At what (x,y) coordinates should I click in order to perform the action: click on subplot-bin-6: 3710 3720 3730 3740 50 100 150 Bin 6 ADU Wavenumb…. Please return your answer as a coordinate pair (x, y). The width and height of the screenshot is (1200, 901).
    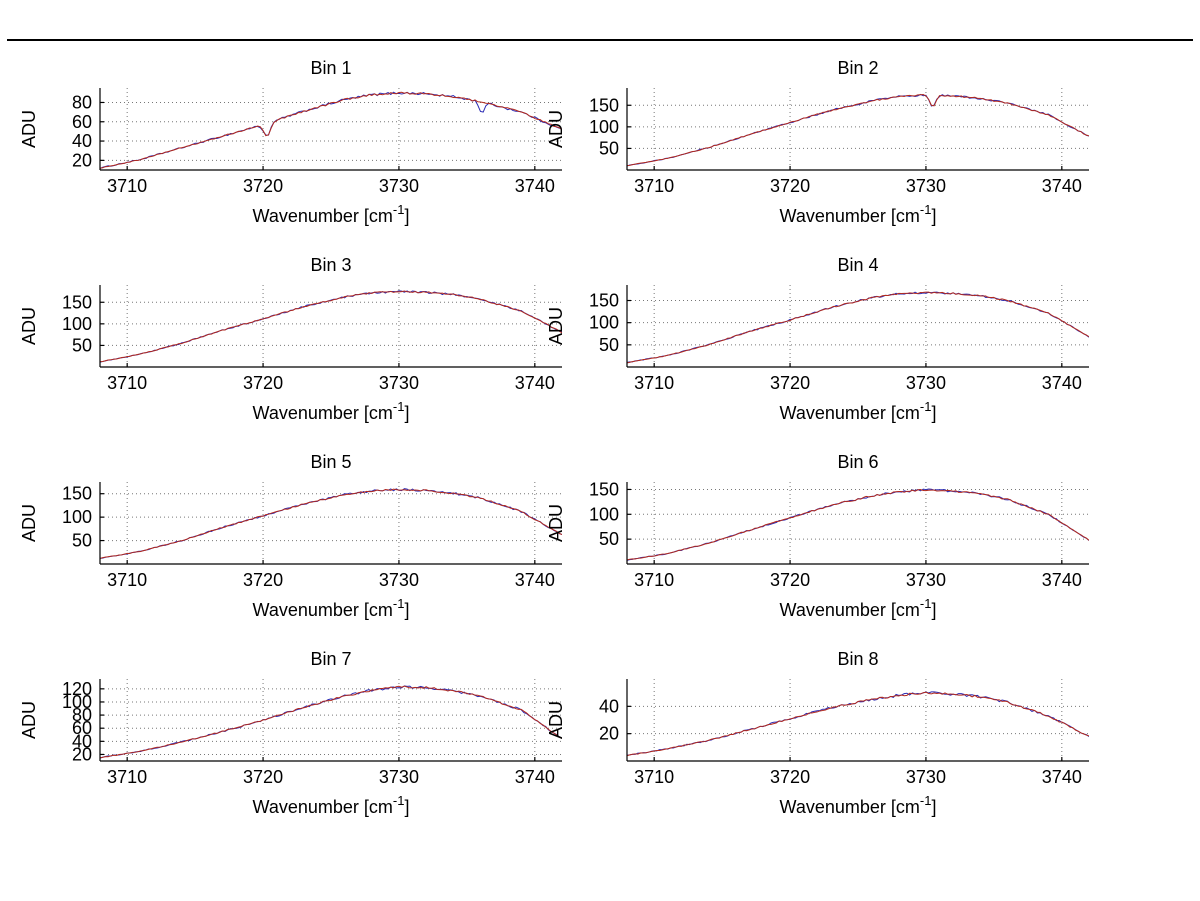
    Looking at the image, I should click on (817, 536).